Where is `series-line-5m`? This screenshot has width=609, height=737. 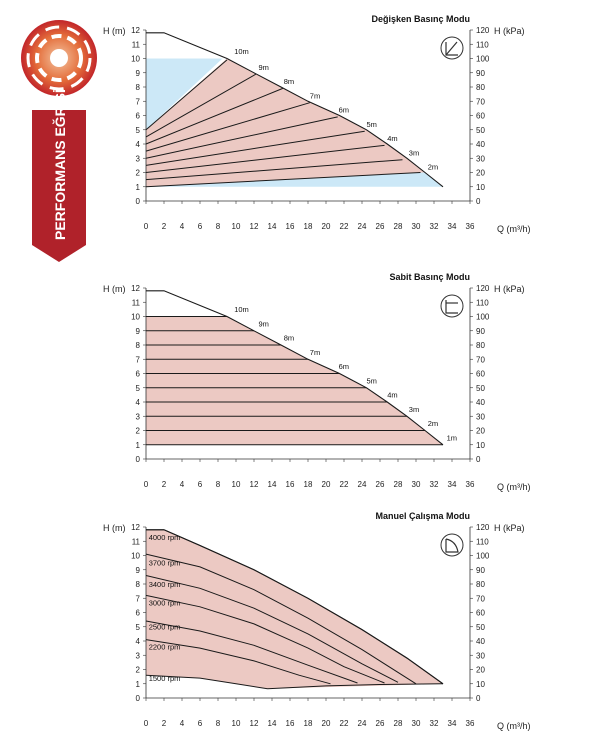 series-line-5m is located at coordinates (255, 148).